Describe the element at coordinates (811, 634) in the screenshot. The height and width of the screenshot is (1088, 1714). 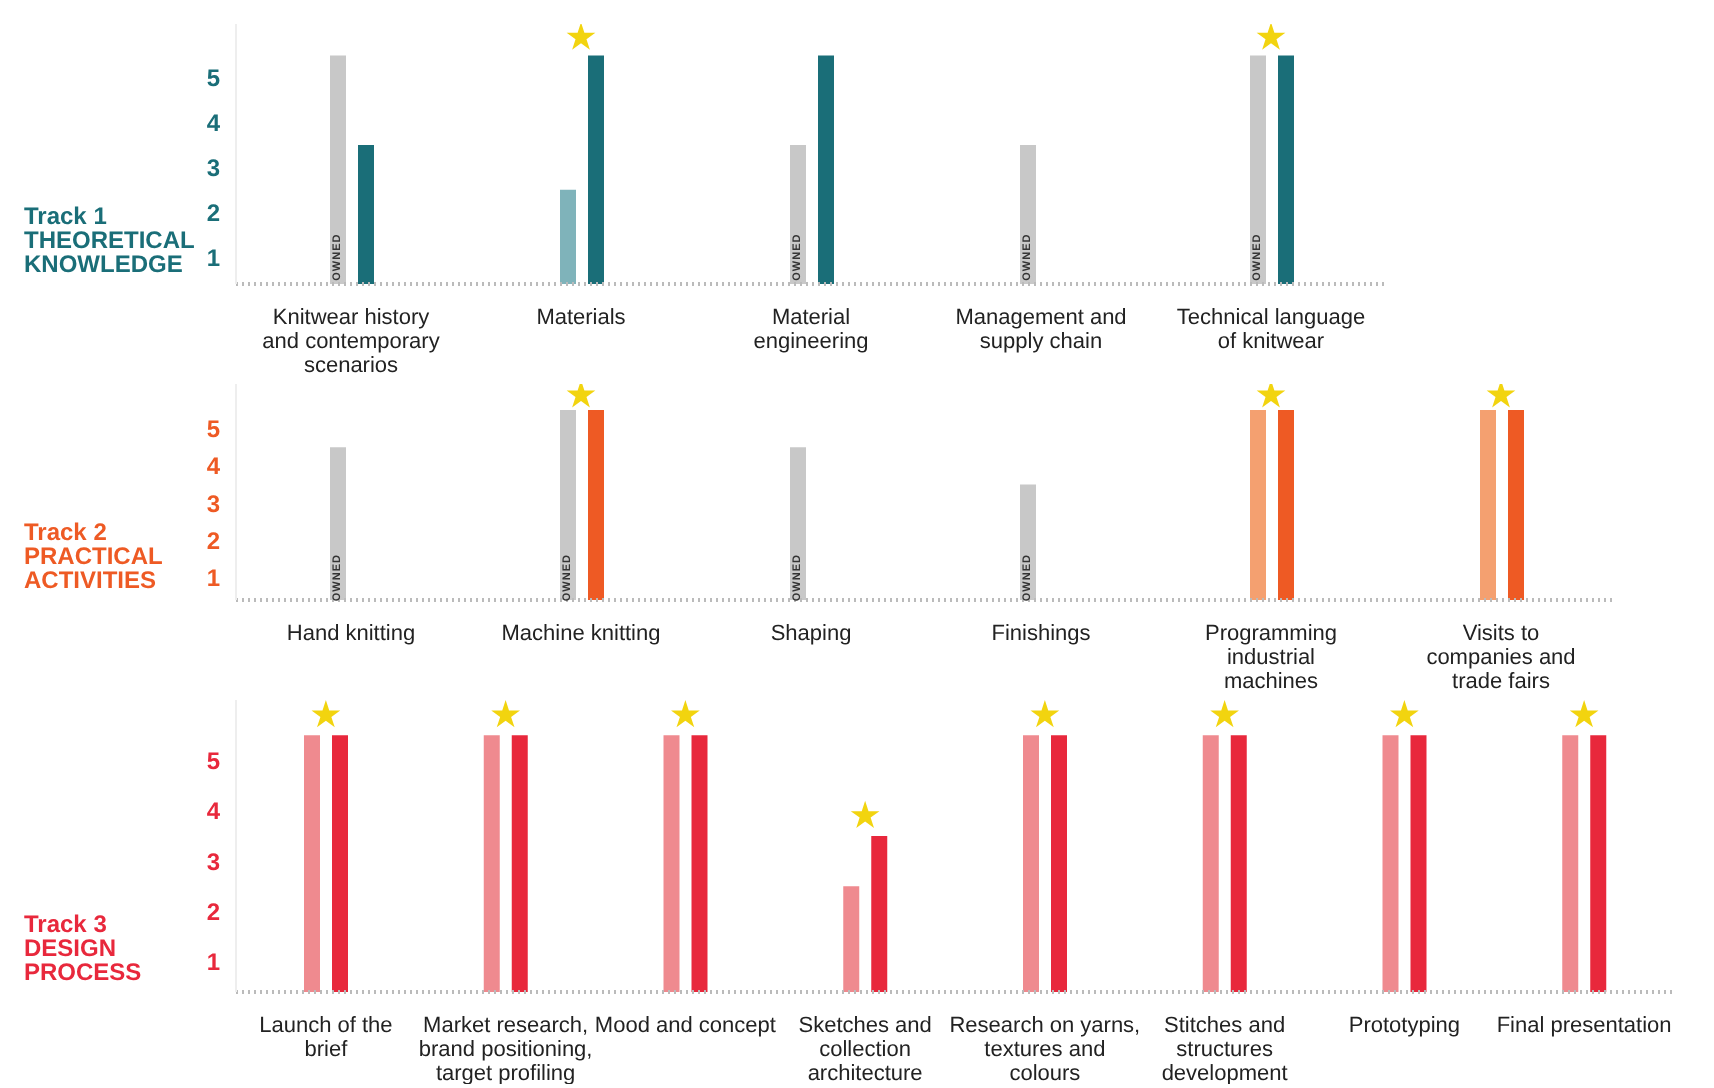
I see `x-tick-label: Shaping` at that location.